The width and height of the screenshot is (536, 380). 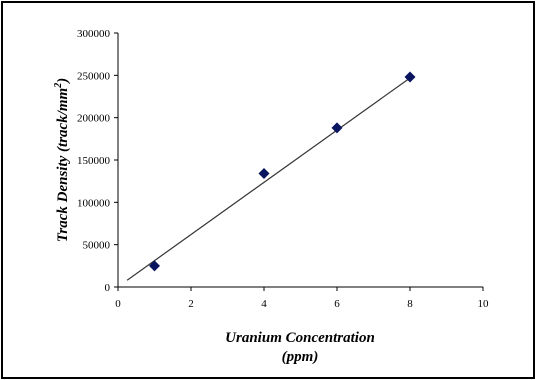 What do you see at coordinates (484, 304) in the screenshot?
I see `x-tick-label: 10` at bounding box center [484, 304].